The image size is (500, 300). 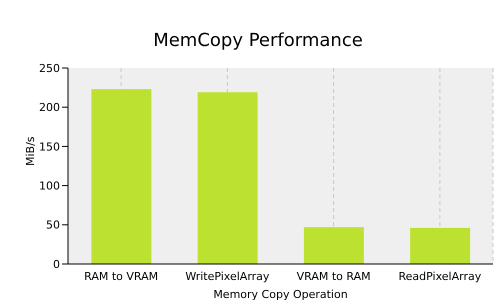 I want to click on x-tick-label: WritePixelArray, so click(x=227, y=276).